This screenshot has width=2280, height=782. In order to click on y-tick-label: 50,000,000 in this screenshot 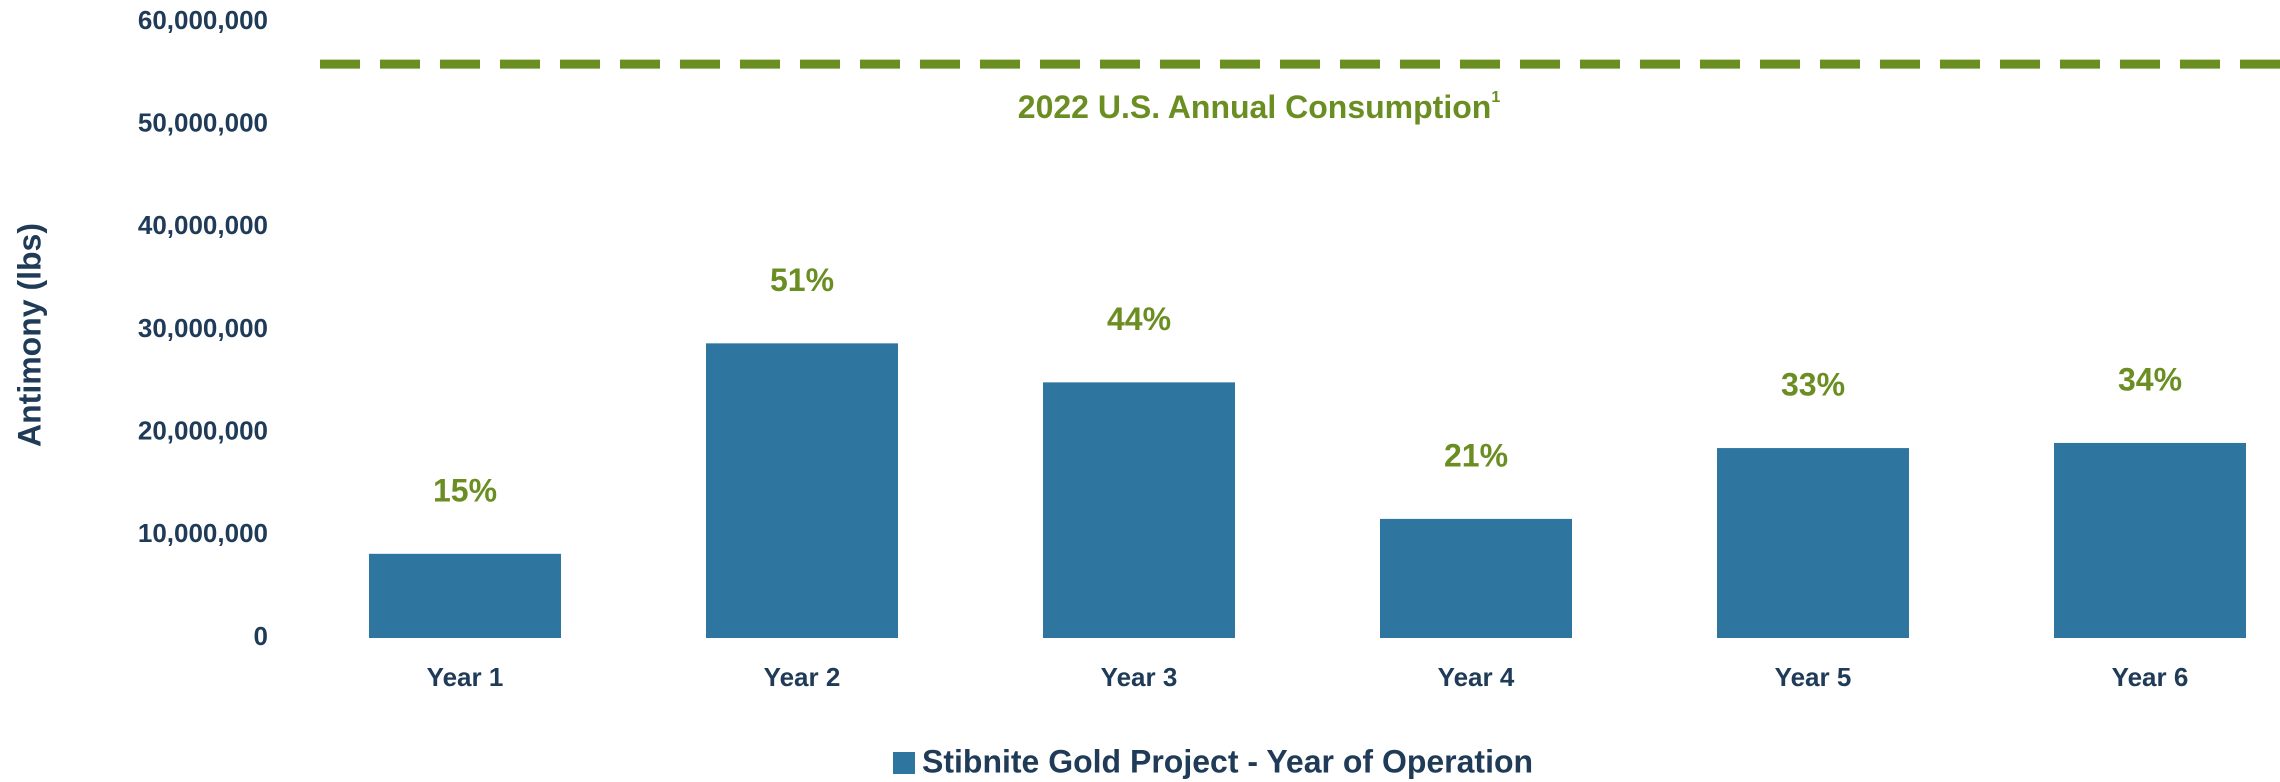, I will do `click(203, 123)`.